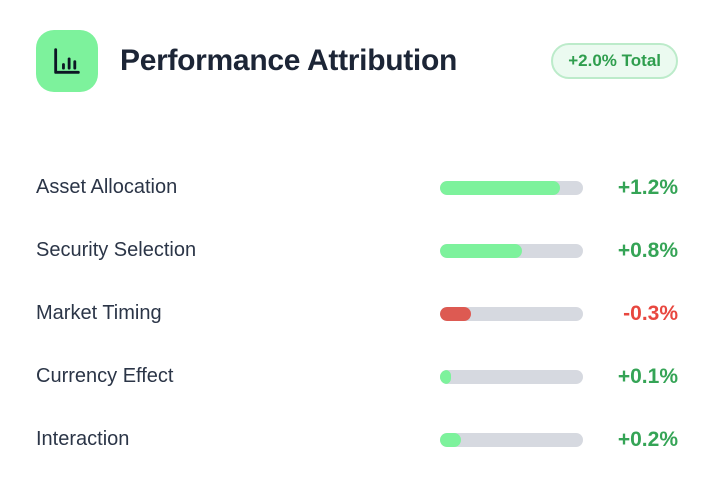  Describe the element at coordinates (83, 439) in the screenshot. I see `row-label: Interaction` at that location.